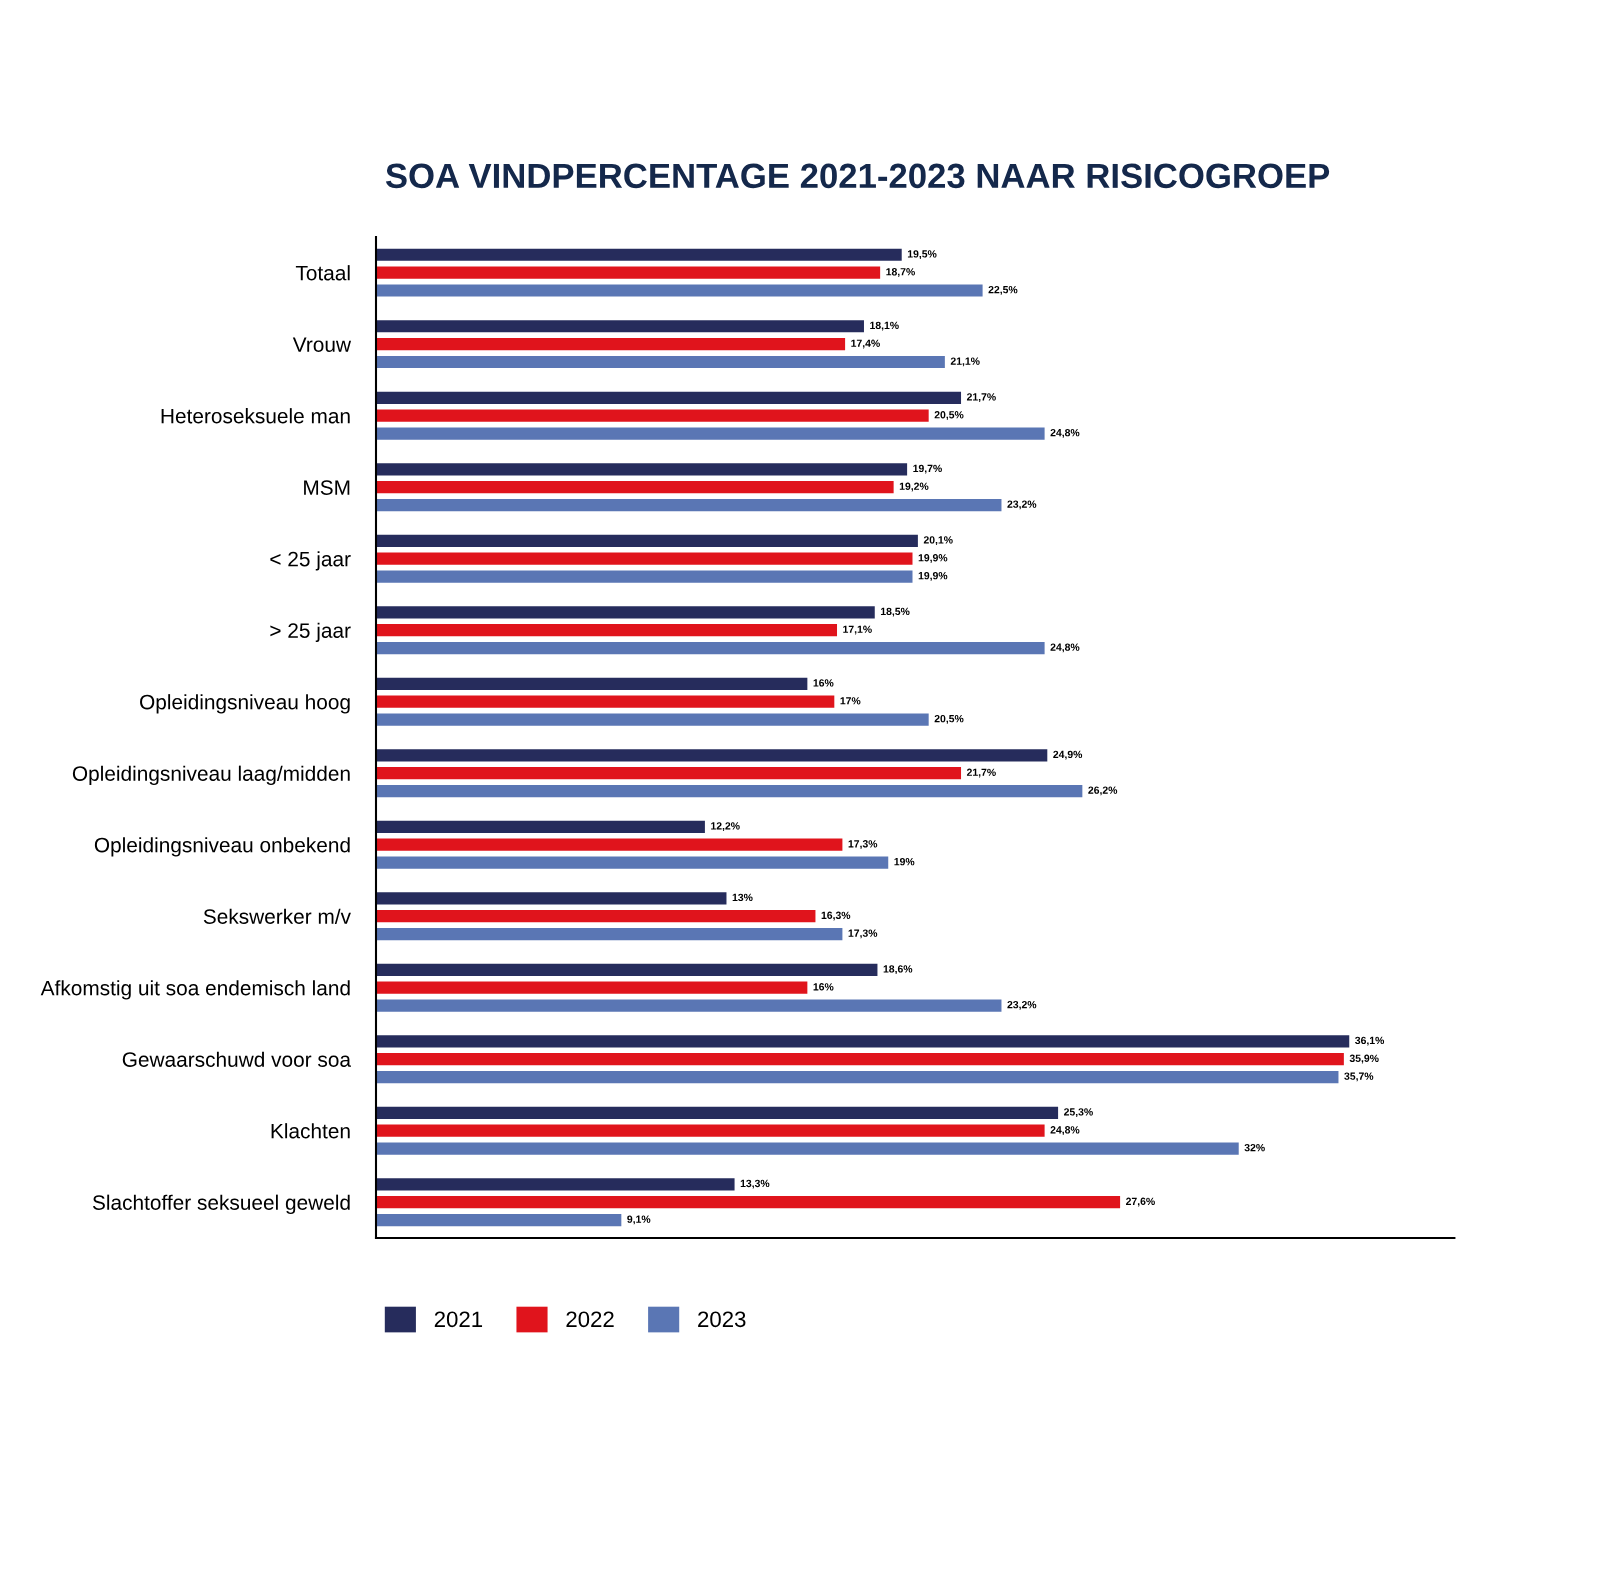 Image resolution: width=1600 pixels, height=1569 pixels. Describe the element at coordinates (1068, 755) in the screenshot. I see `data-label: 24,9%` at that location.